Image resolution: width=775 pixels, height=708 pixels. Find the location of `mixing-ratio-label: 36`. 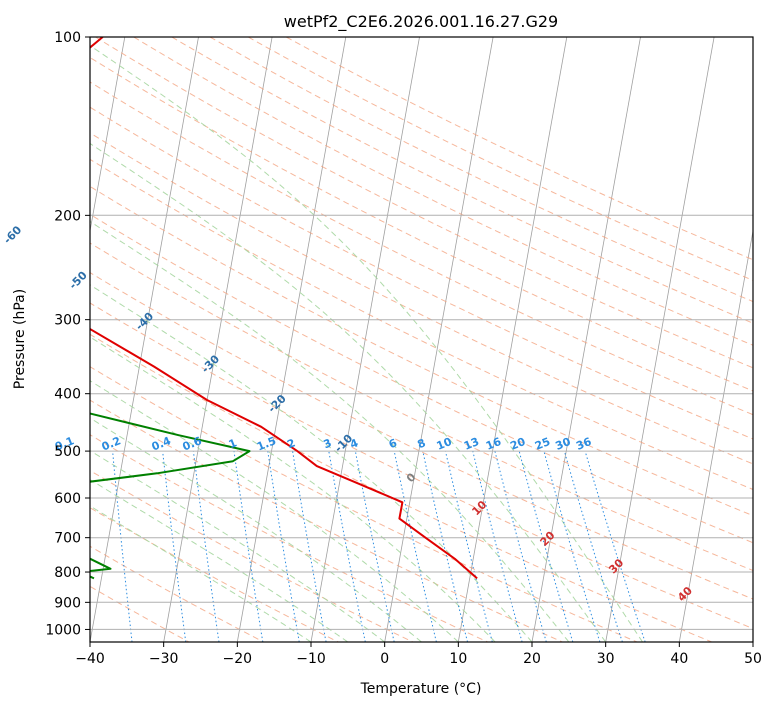

mixing-ratio-label: 36 is located at coordinates (583, 444).